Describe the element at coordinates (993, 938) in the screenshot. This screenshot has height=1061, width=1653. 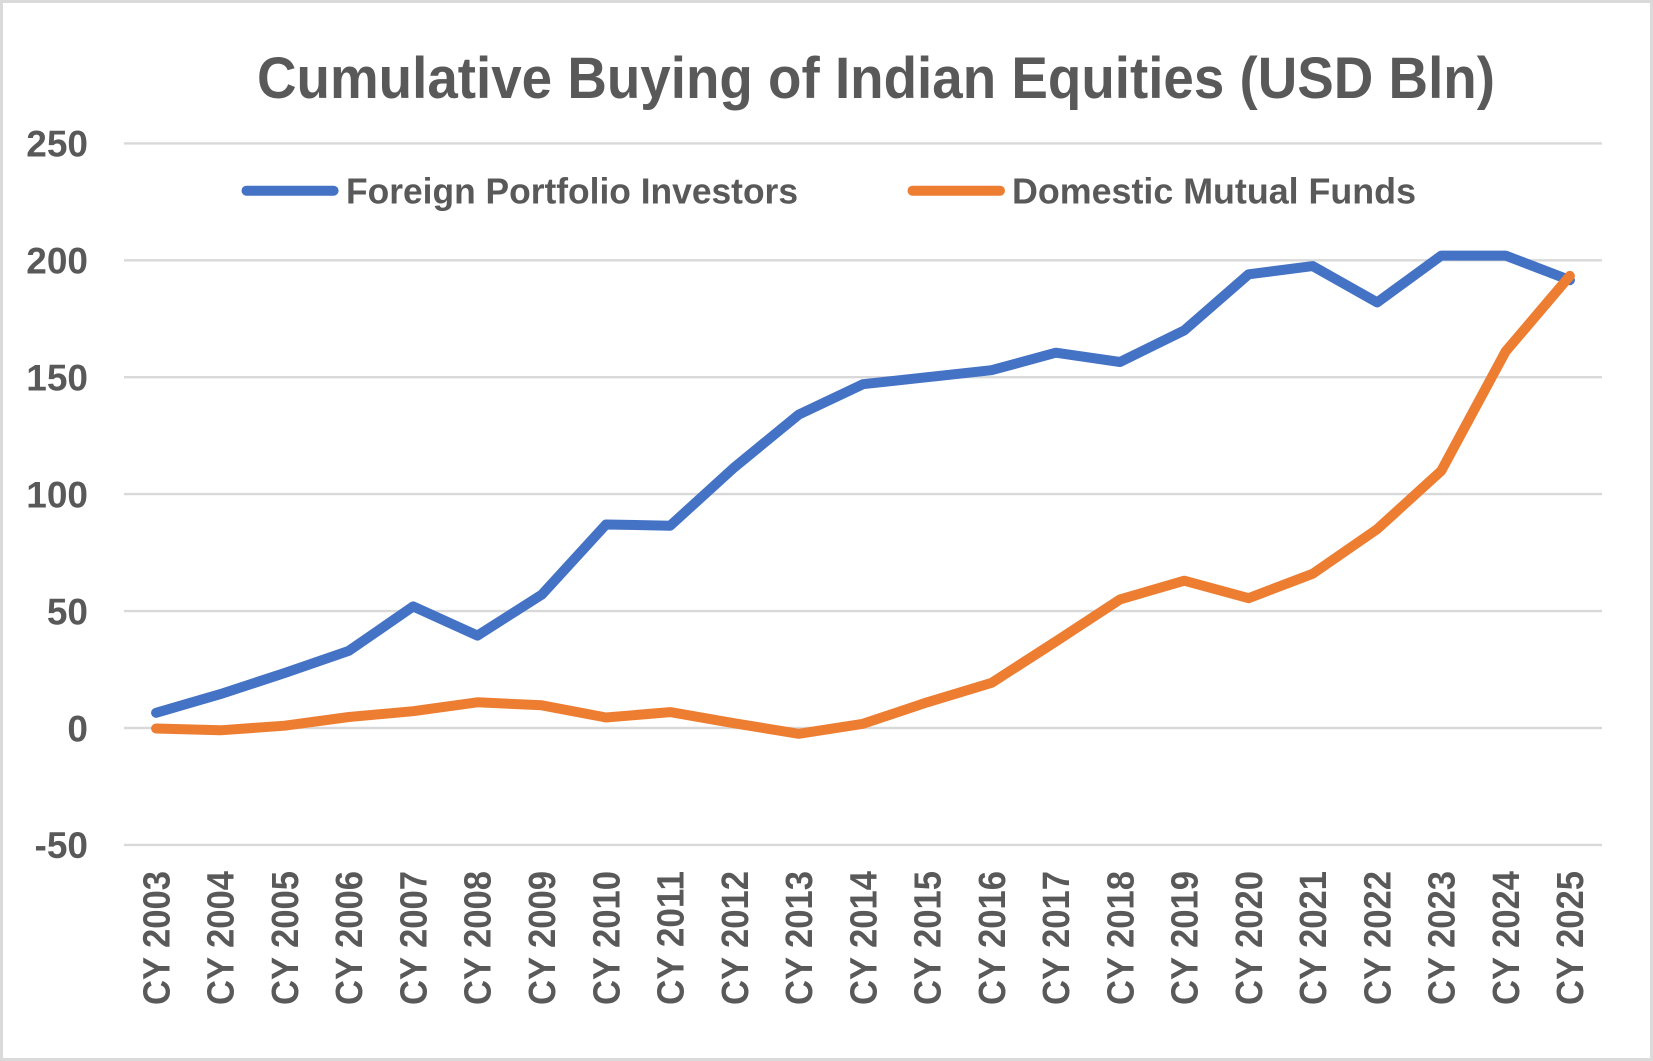
I see `svg-text: CY 2016` at that location.